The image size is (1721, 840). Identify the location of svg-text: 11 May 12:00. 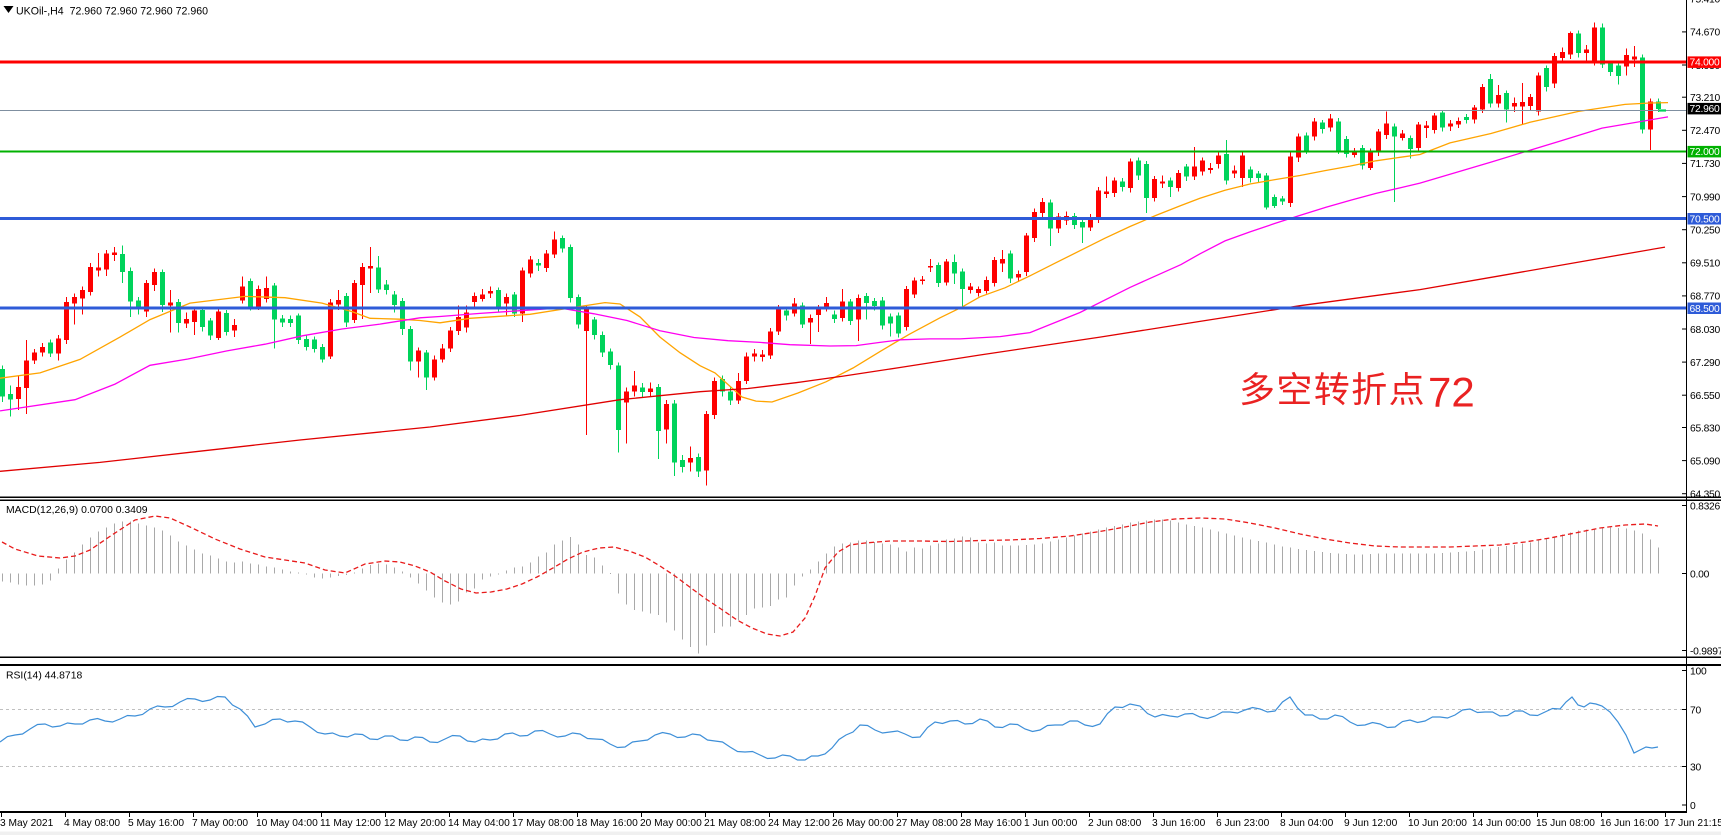
(350, 823).